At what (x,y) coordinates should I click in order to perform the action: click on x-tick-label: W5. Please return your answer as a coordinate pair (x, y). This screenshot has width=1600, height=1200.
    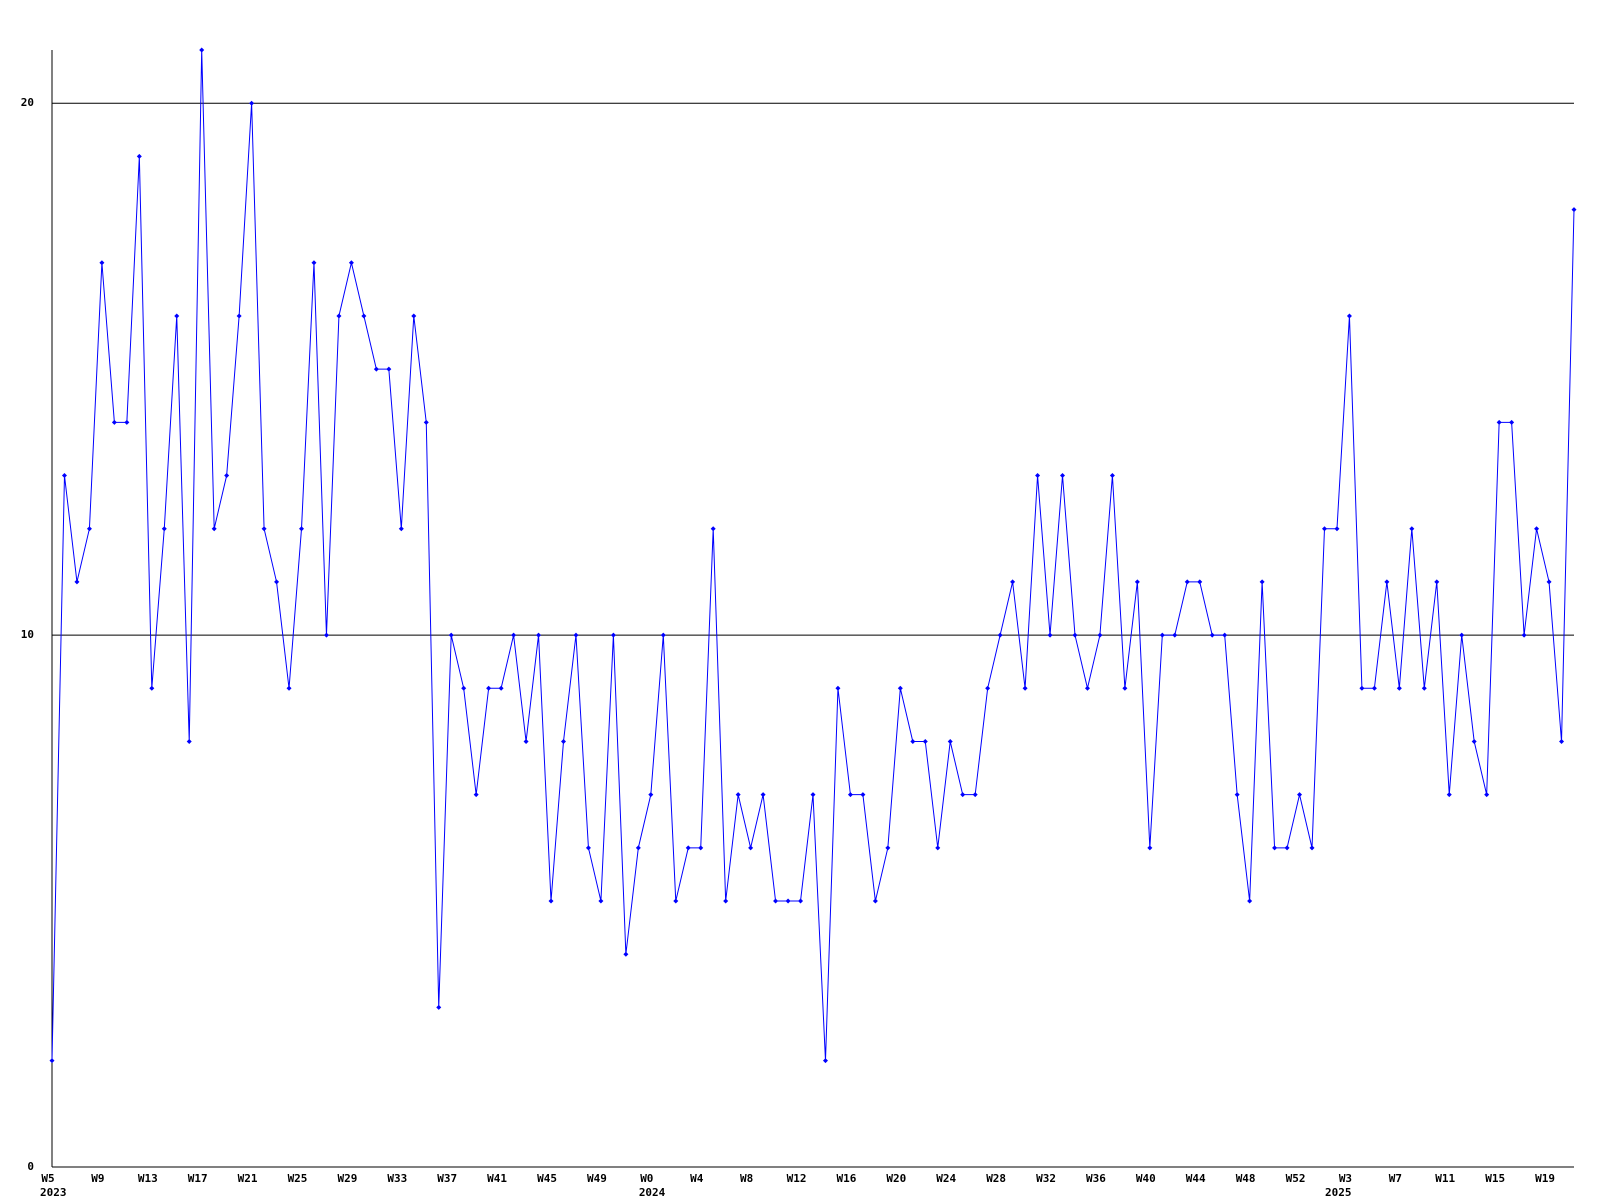
    Looking at the image, I should click on (47, 1178).